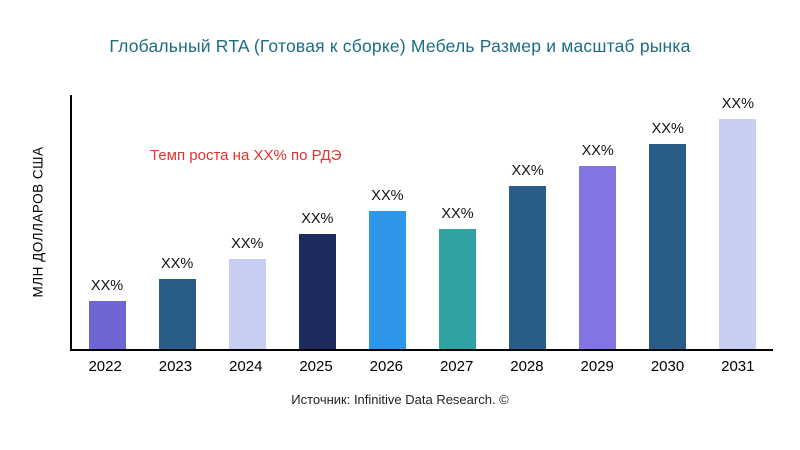 The image size is (800, 450). Describe the element at coordinates (456, 366) in the screenshot. I see `x-tick-2027: 2027` at that location.